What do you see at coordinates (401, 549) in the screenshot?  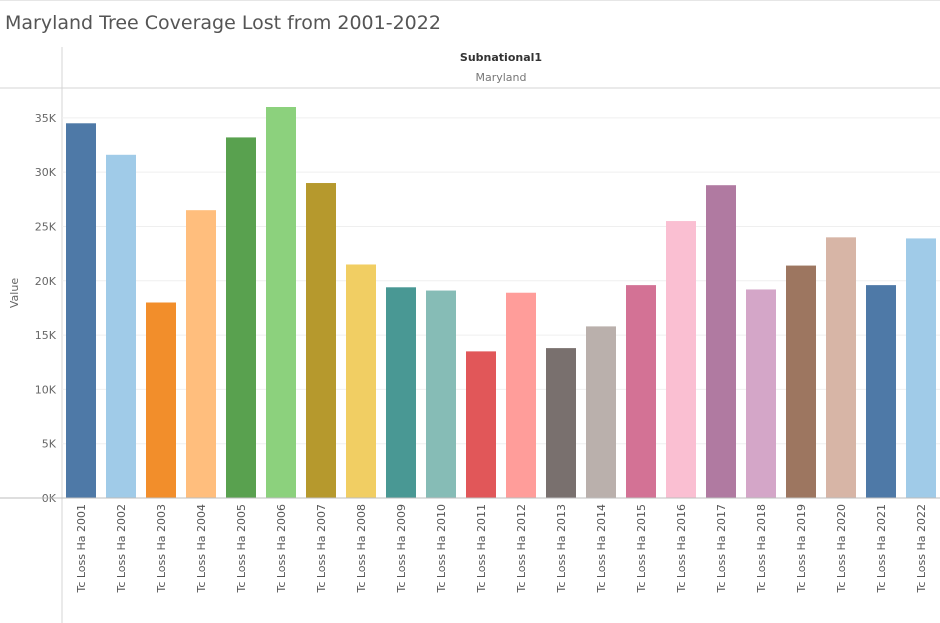 I see `x-tick-label: Tc Loss Ha 2009` at bounding box center [401, 549].